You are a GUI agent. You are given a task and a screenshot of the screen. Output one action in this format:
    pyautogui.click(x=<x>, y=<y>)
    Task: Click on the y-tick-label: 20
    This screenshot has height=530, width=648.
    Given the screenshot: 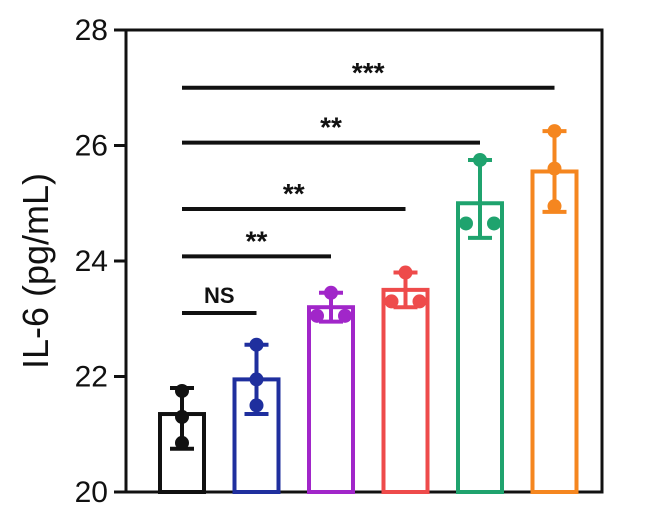 What is the action you would take?
    pyautogui.click(x=91, y=492)
    